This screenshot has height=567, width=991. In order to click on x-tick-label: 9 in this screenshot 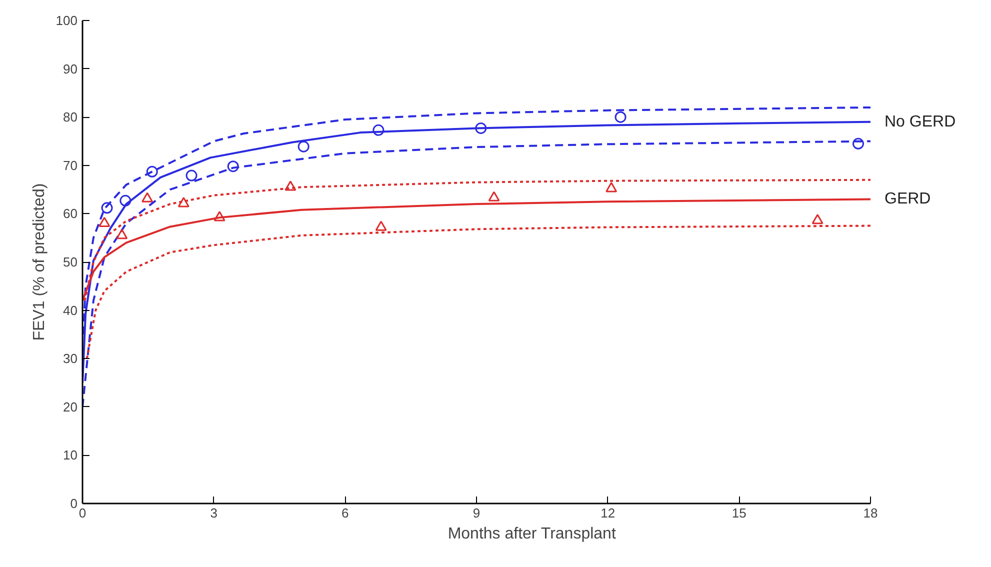, I will do `click(476, 513)`.